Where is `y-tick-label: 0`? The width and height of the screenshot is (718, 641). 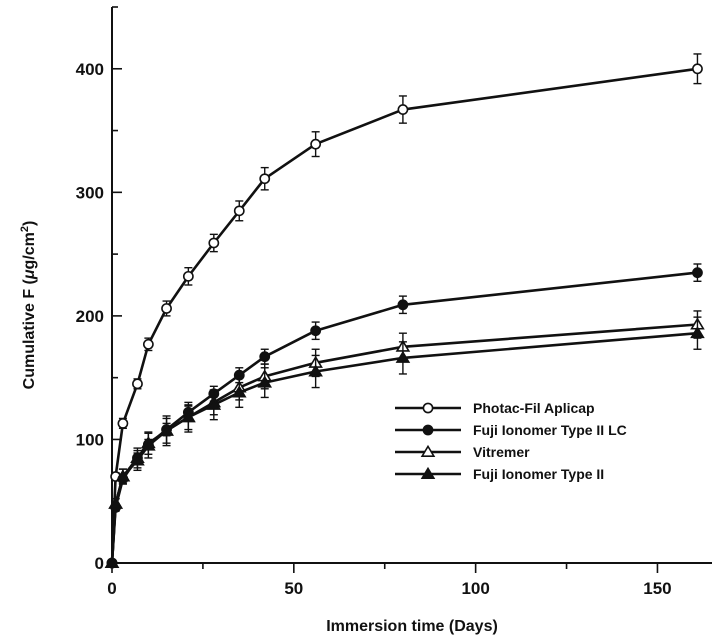 y-tick-label: 0 is located at coordinates (99, 563).